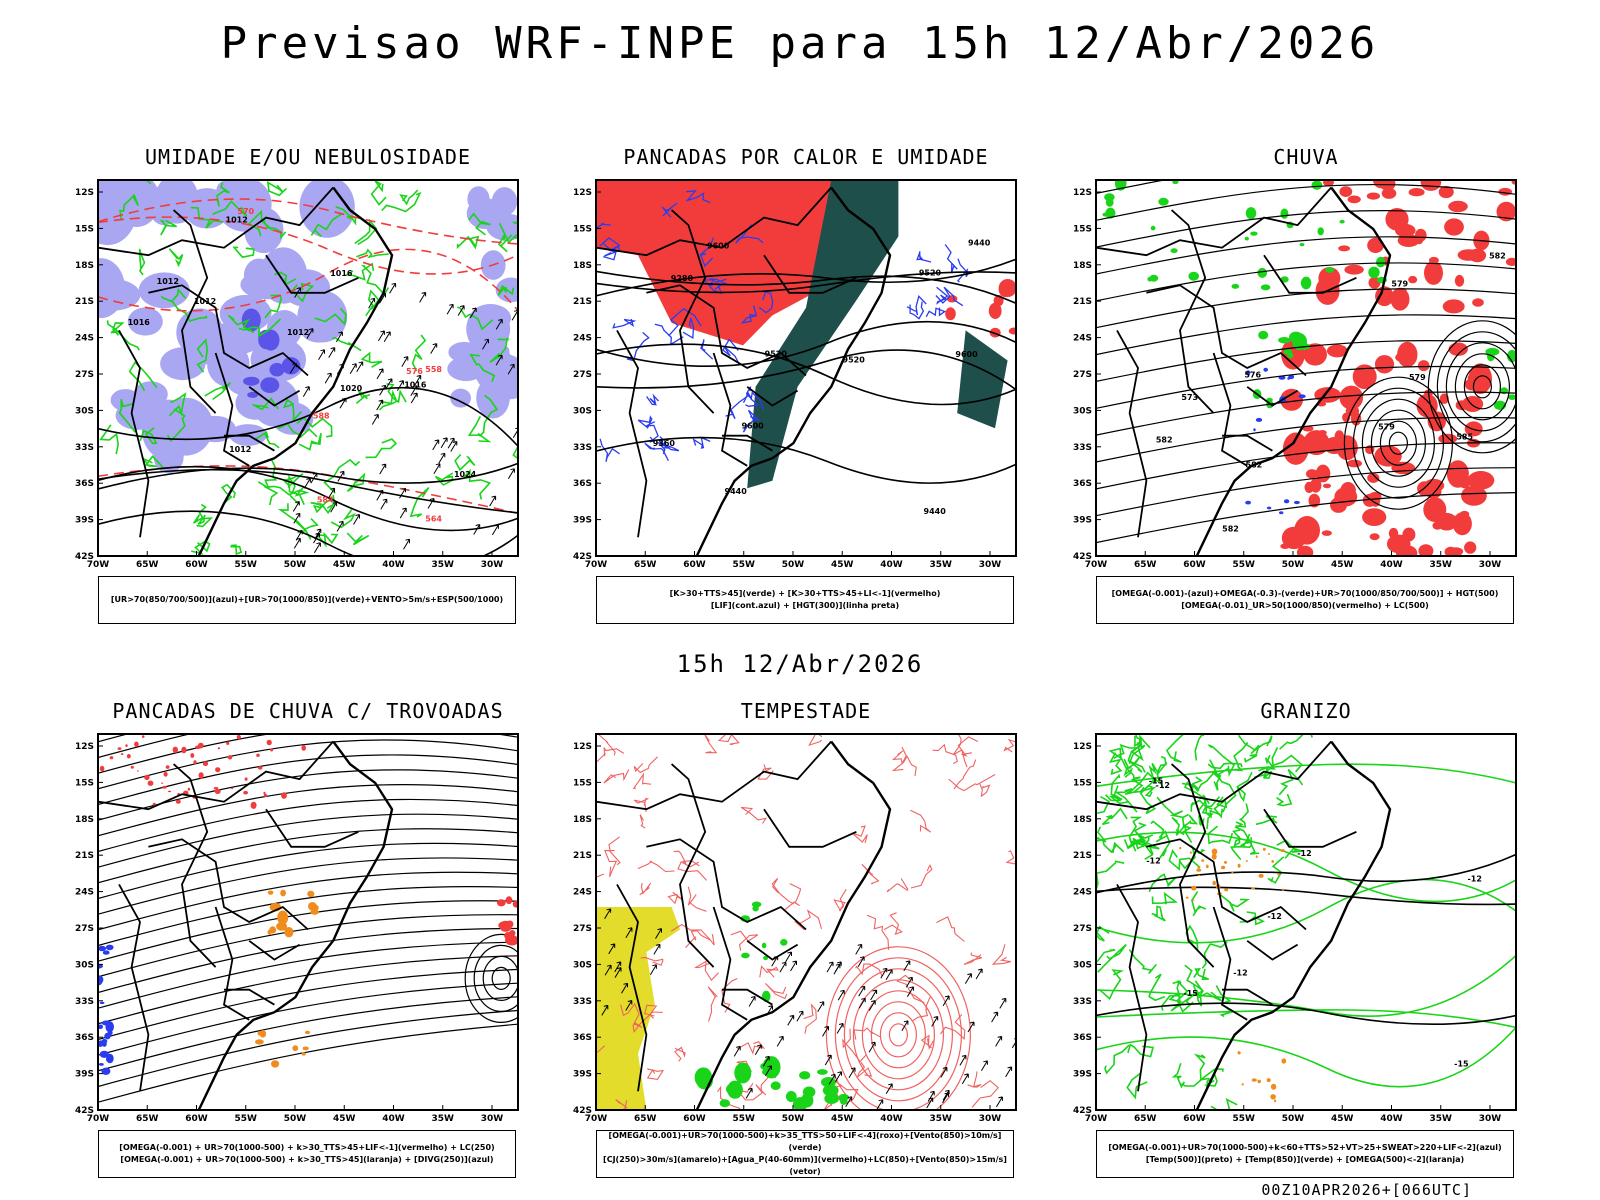 The width and height of the screenshot is (1600, 1200). I want to click on humidity-core-area, so click(253, 394).